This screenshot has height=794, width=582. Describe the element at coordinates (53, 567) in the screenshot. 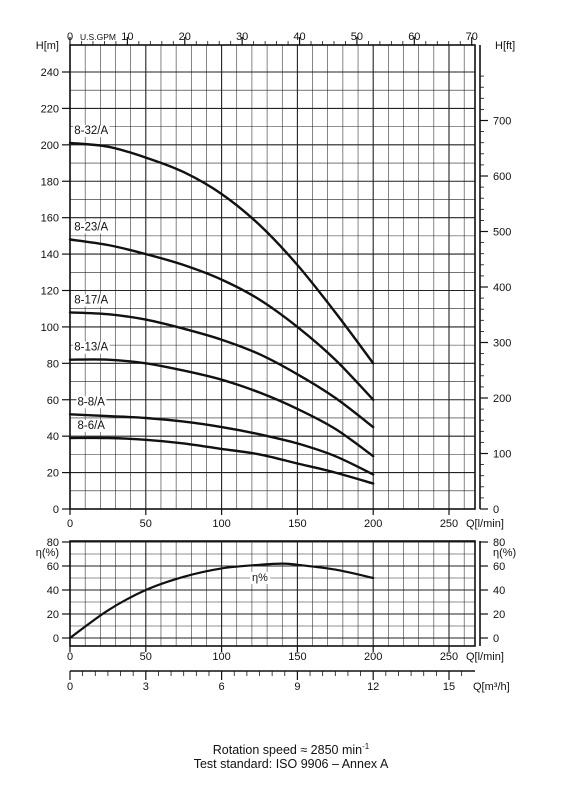

I see `eff-tick-label-left: 60` at that location.